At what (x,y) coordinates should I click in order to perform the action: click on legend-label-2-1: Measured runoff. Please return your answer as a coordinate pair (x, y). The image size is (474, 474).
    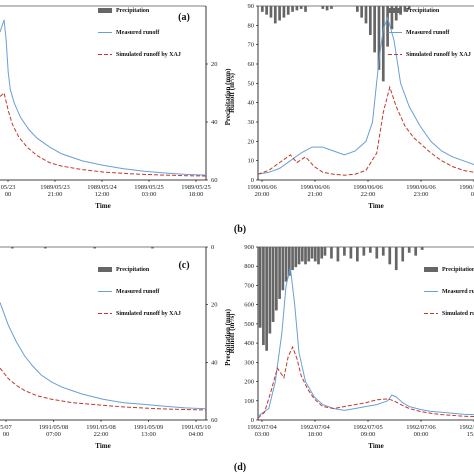
    Looking at the image, I should click on (138, 292).